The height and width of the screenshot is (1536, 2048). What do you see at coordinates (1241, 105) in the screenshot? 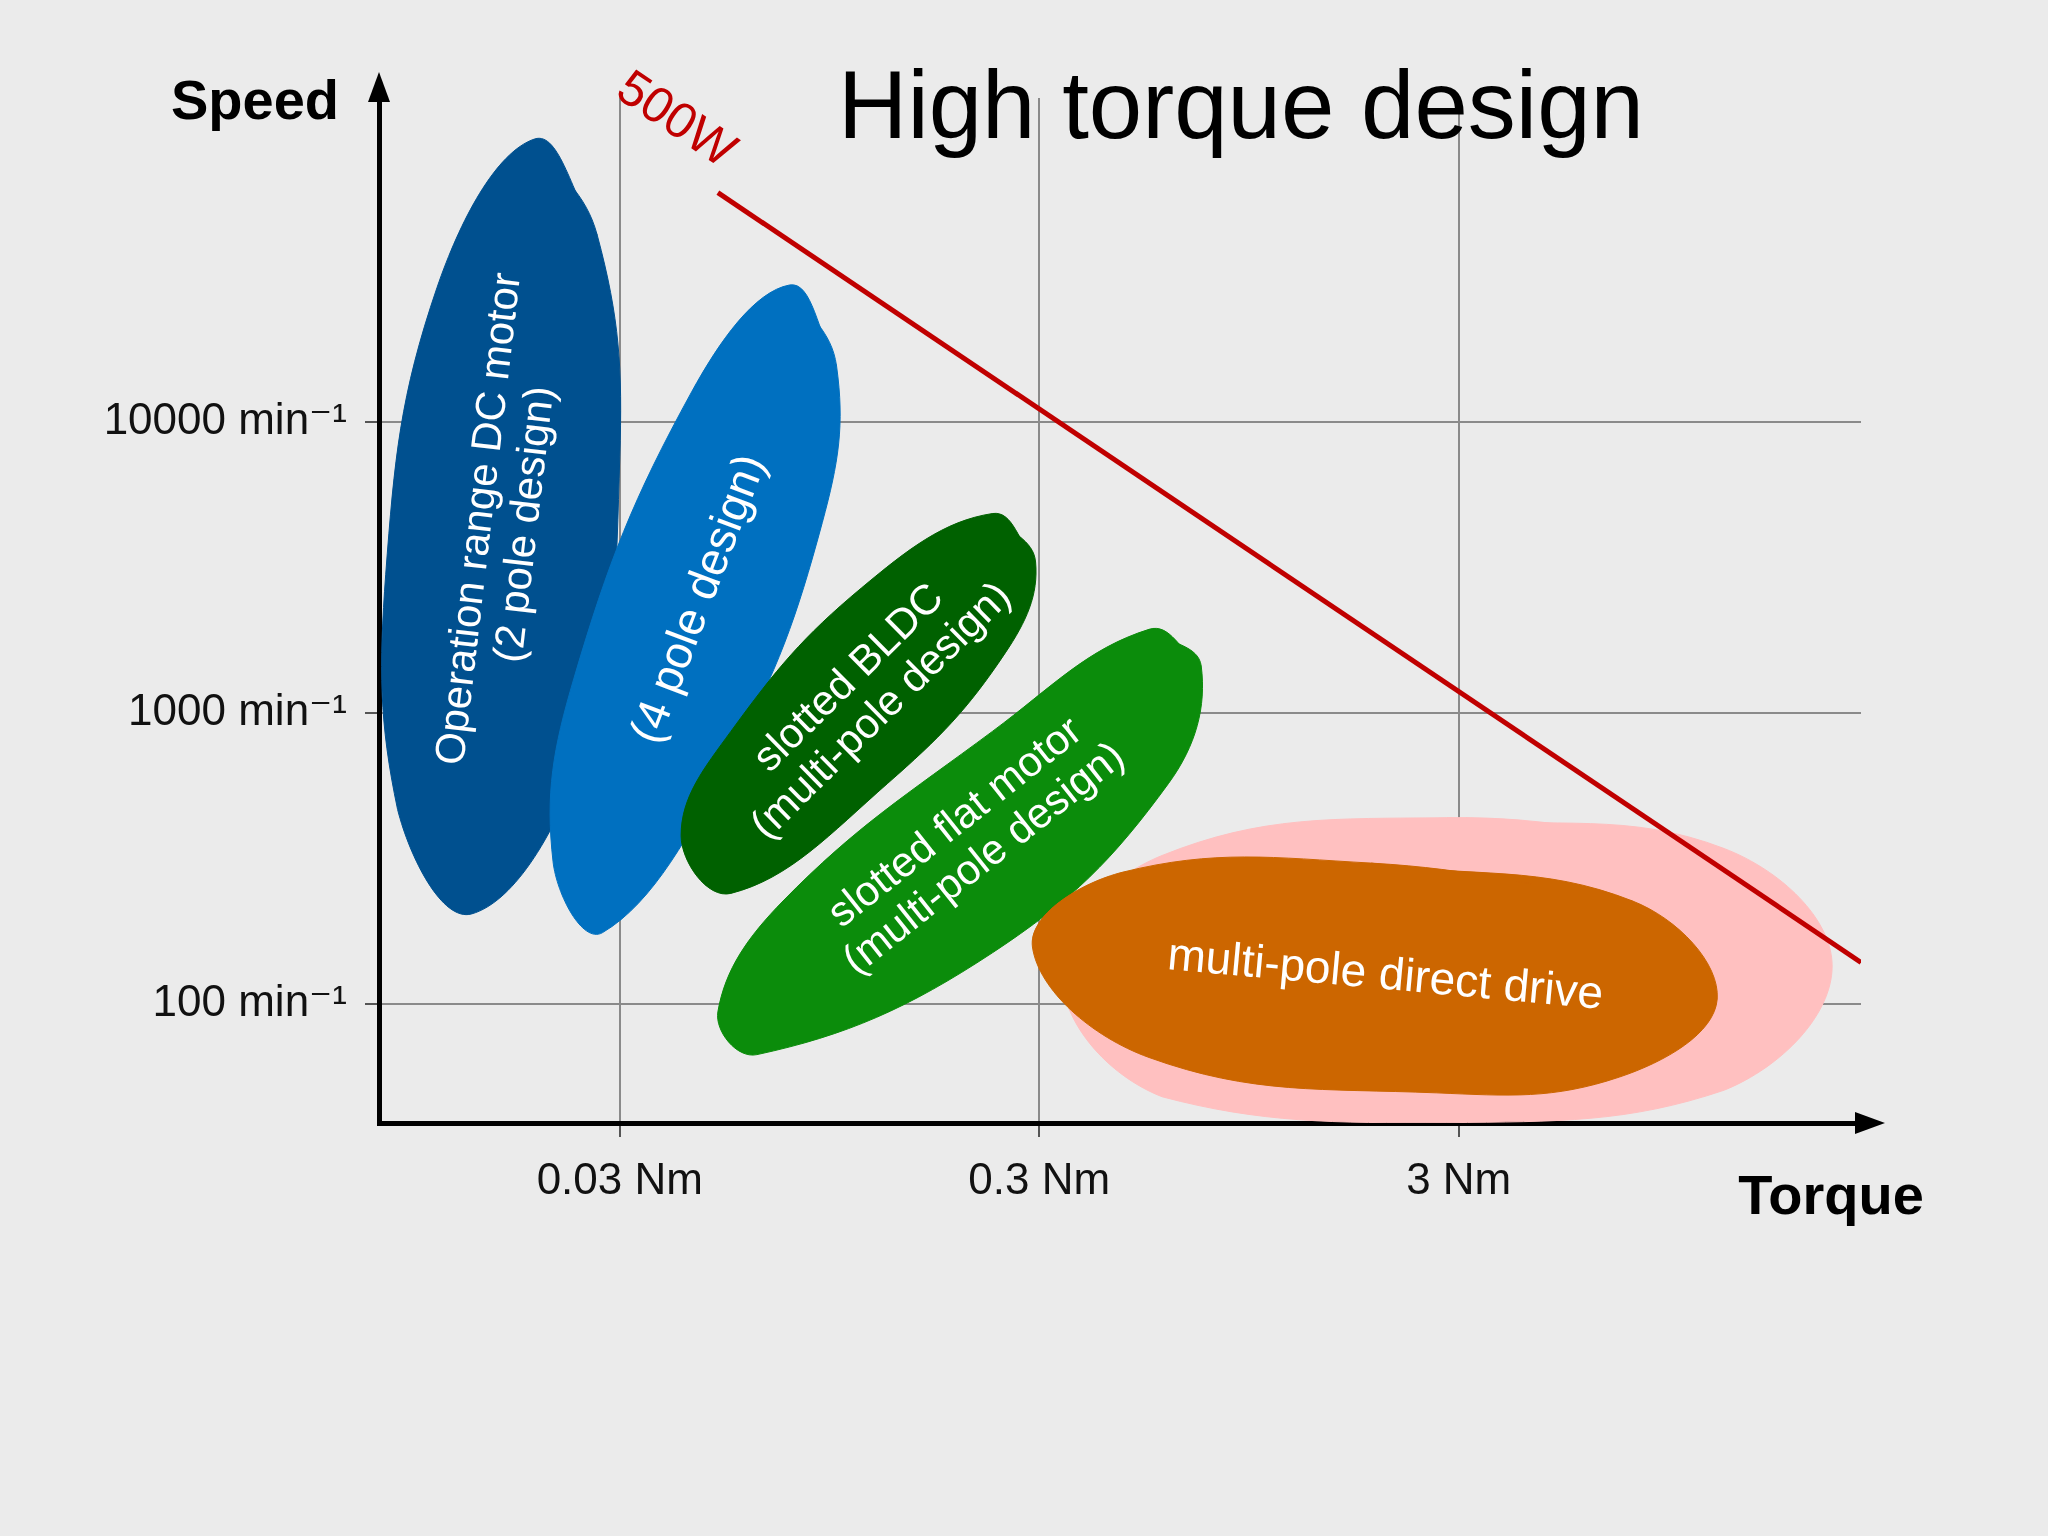
I see `chart-title: High torque design` at bounding box center [1241, 105].